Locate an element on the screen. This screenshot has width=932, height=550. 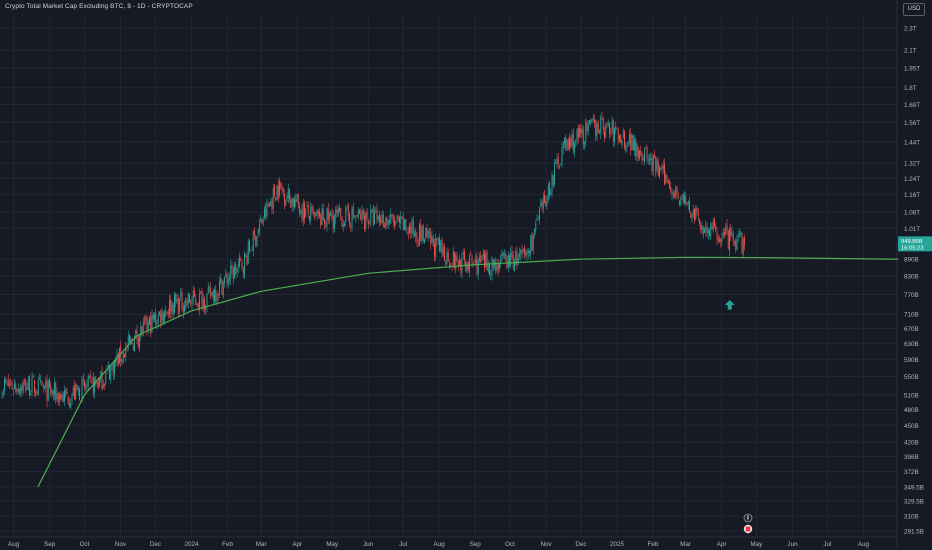
x-tick-label: Sep is located at coordinates (476, 544).